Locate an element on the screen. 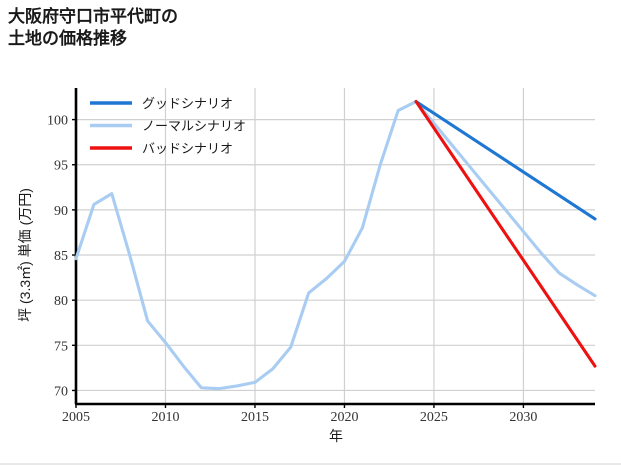  legend-label-0: グッドシナリオ is located at coordinates (187, 103).